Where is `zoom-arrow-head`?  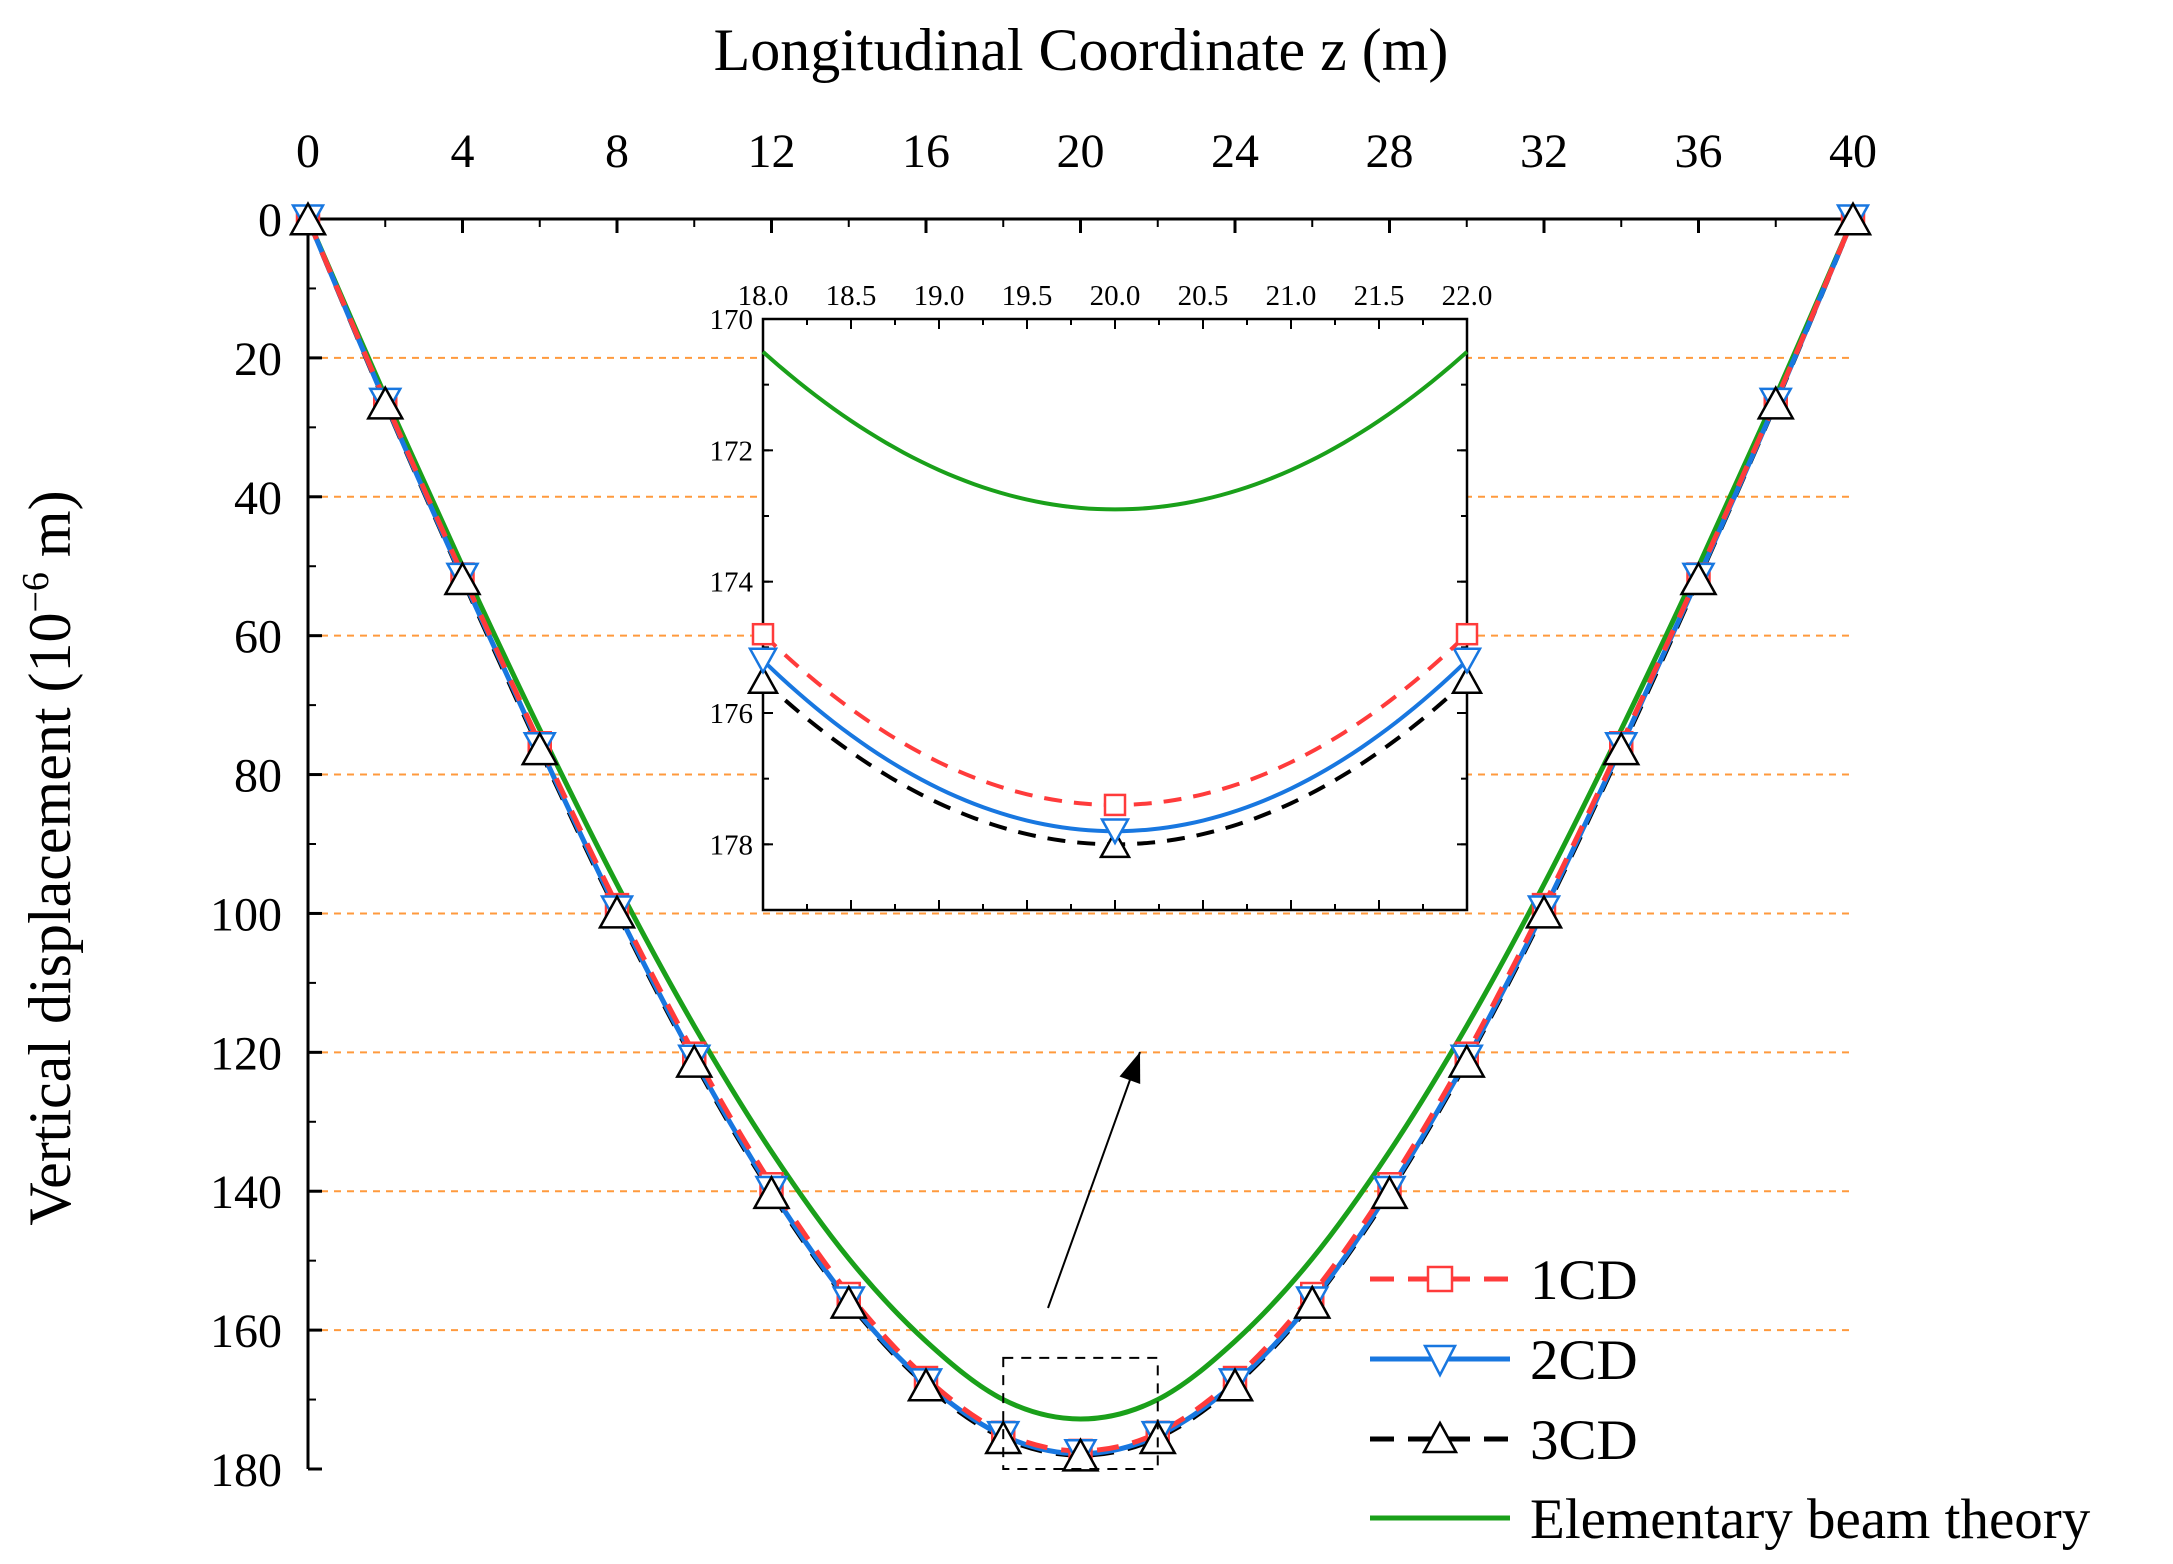
zoom-arrow-head is located at coordinates (1130, 1068).